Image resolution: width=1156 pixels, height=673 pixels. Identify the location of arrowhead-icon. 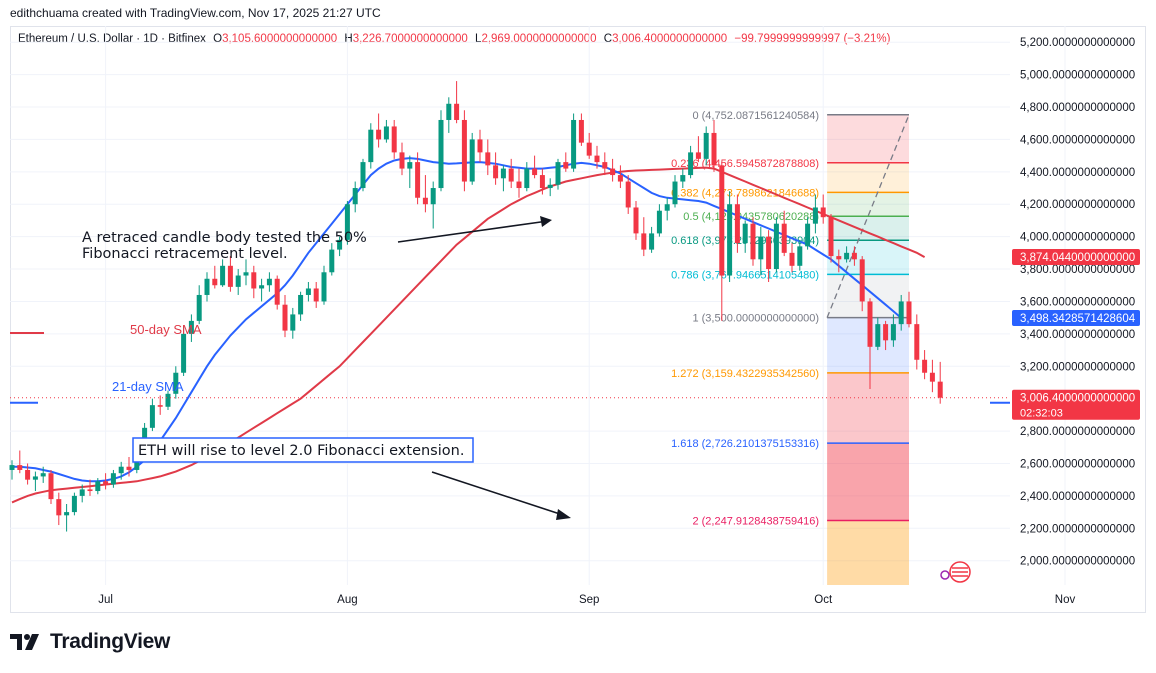
(563, 514).